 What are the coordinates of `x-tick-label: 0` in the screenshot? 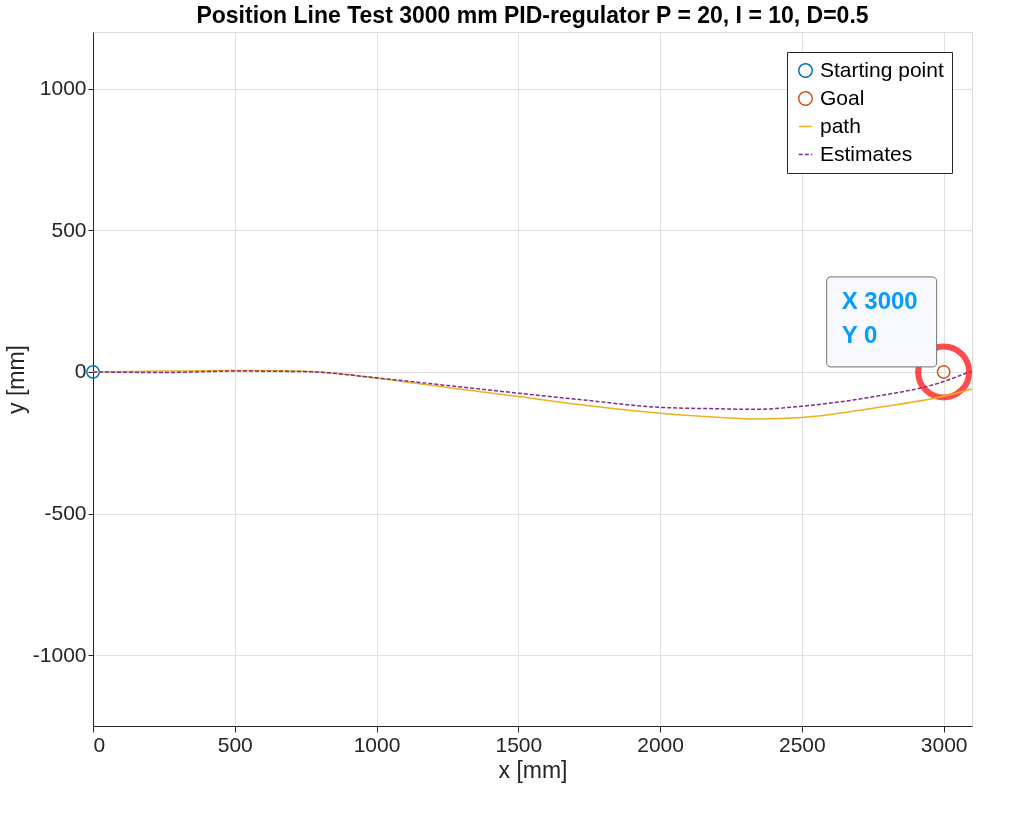 It's located at (99, 744).